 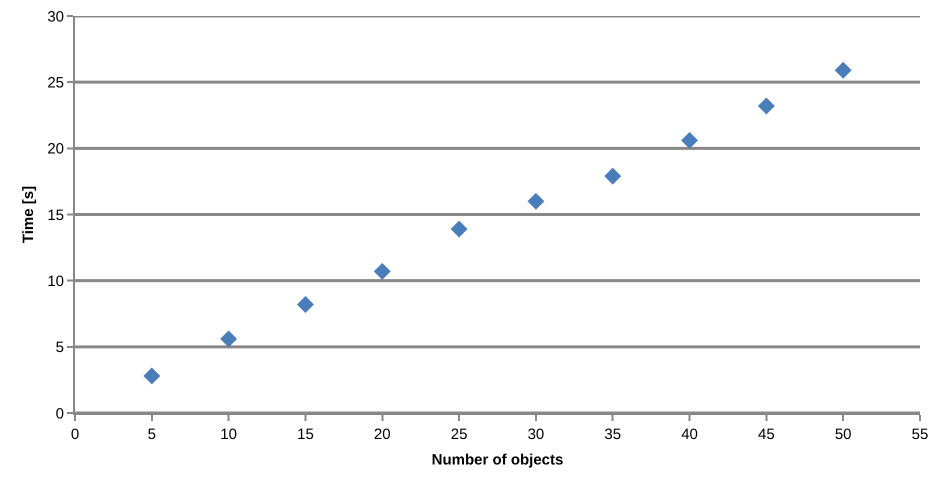 What do you see at coordinates (60, 413) in the screenshot?
I see `y-tick-label: 0` at bounding box center [60, 413].